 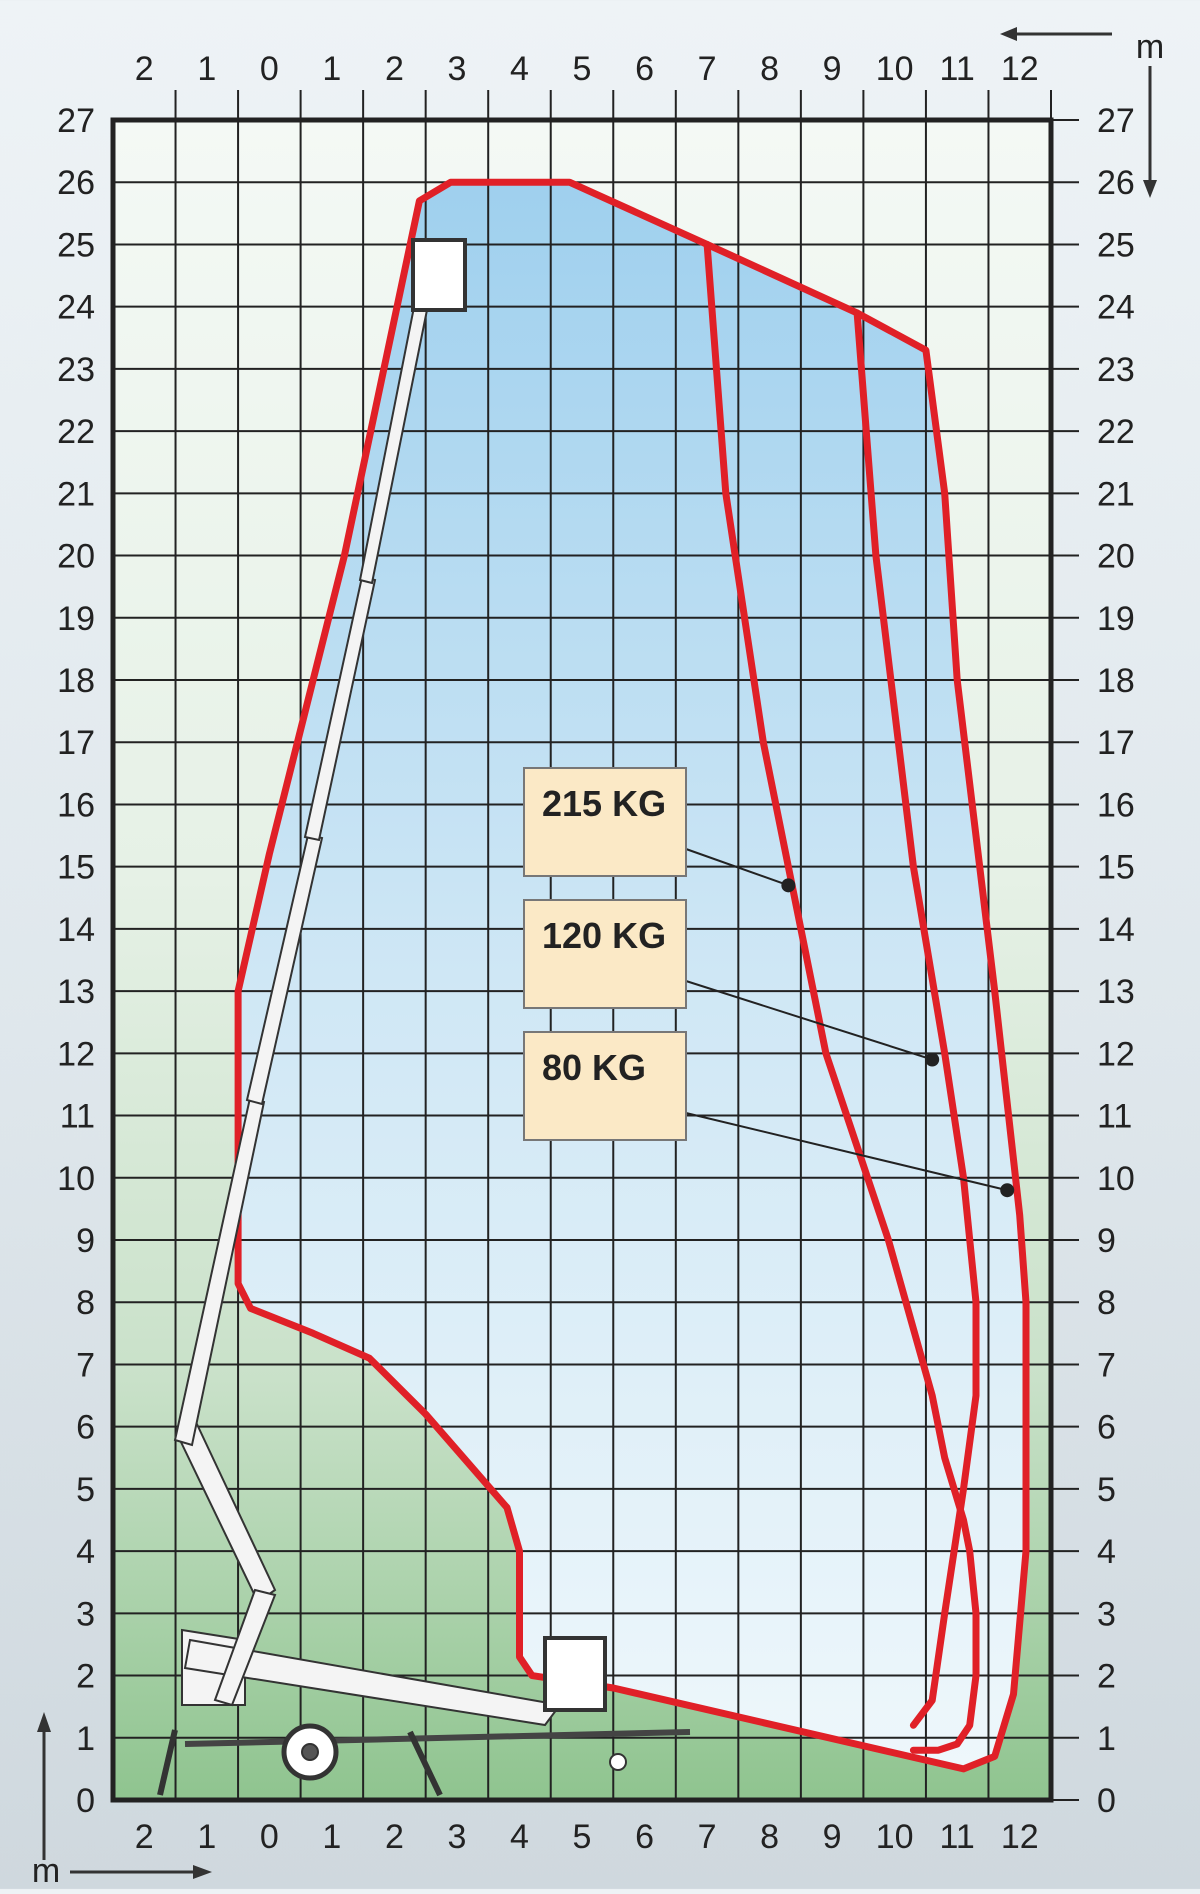 I want to click on y-tick-label-left: 24, so click(x=76, y=308).